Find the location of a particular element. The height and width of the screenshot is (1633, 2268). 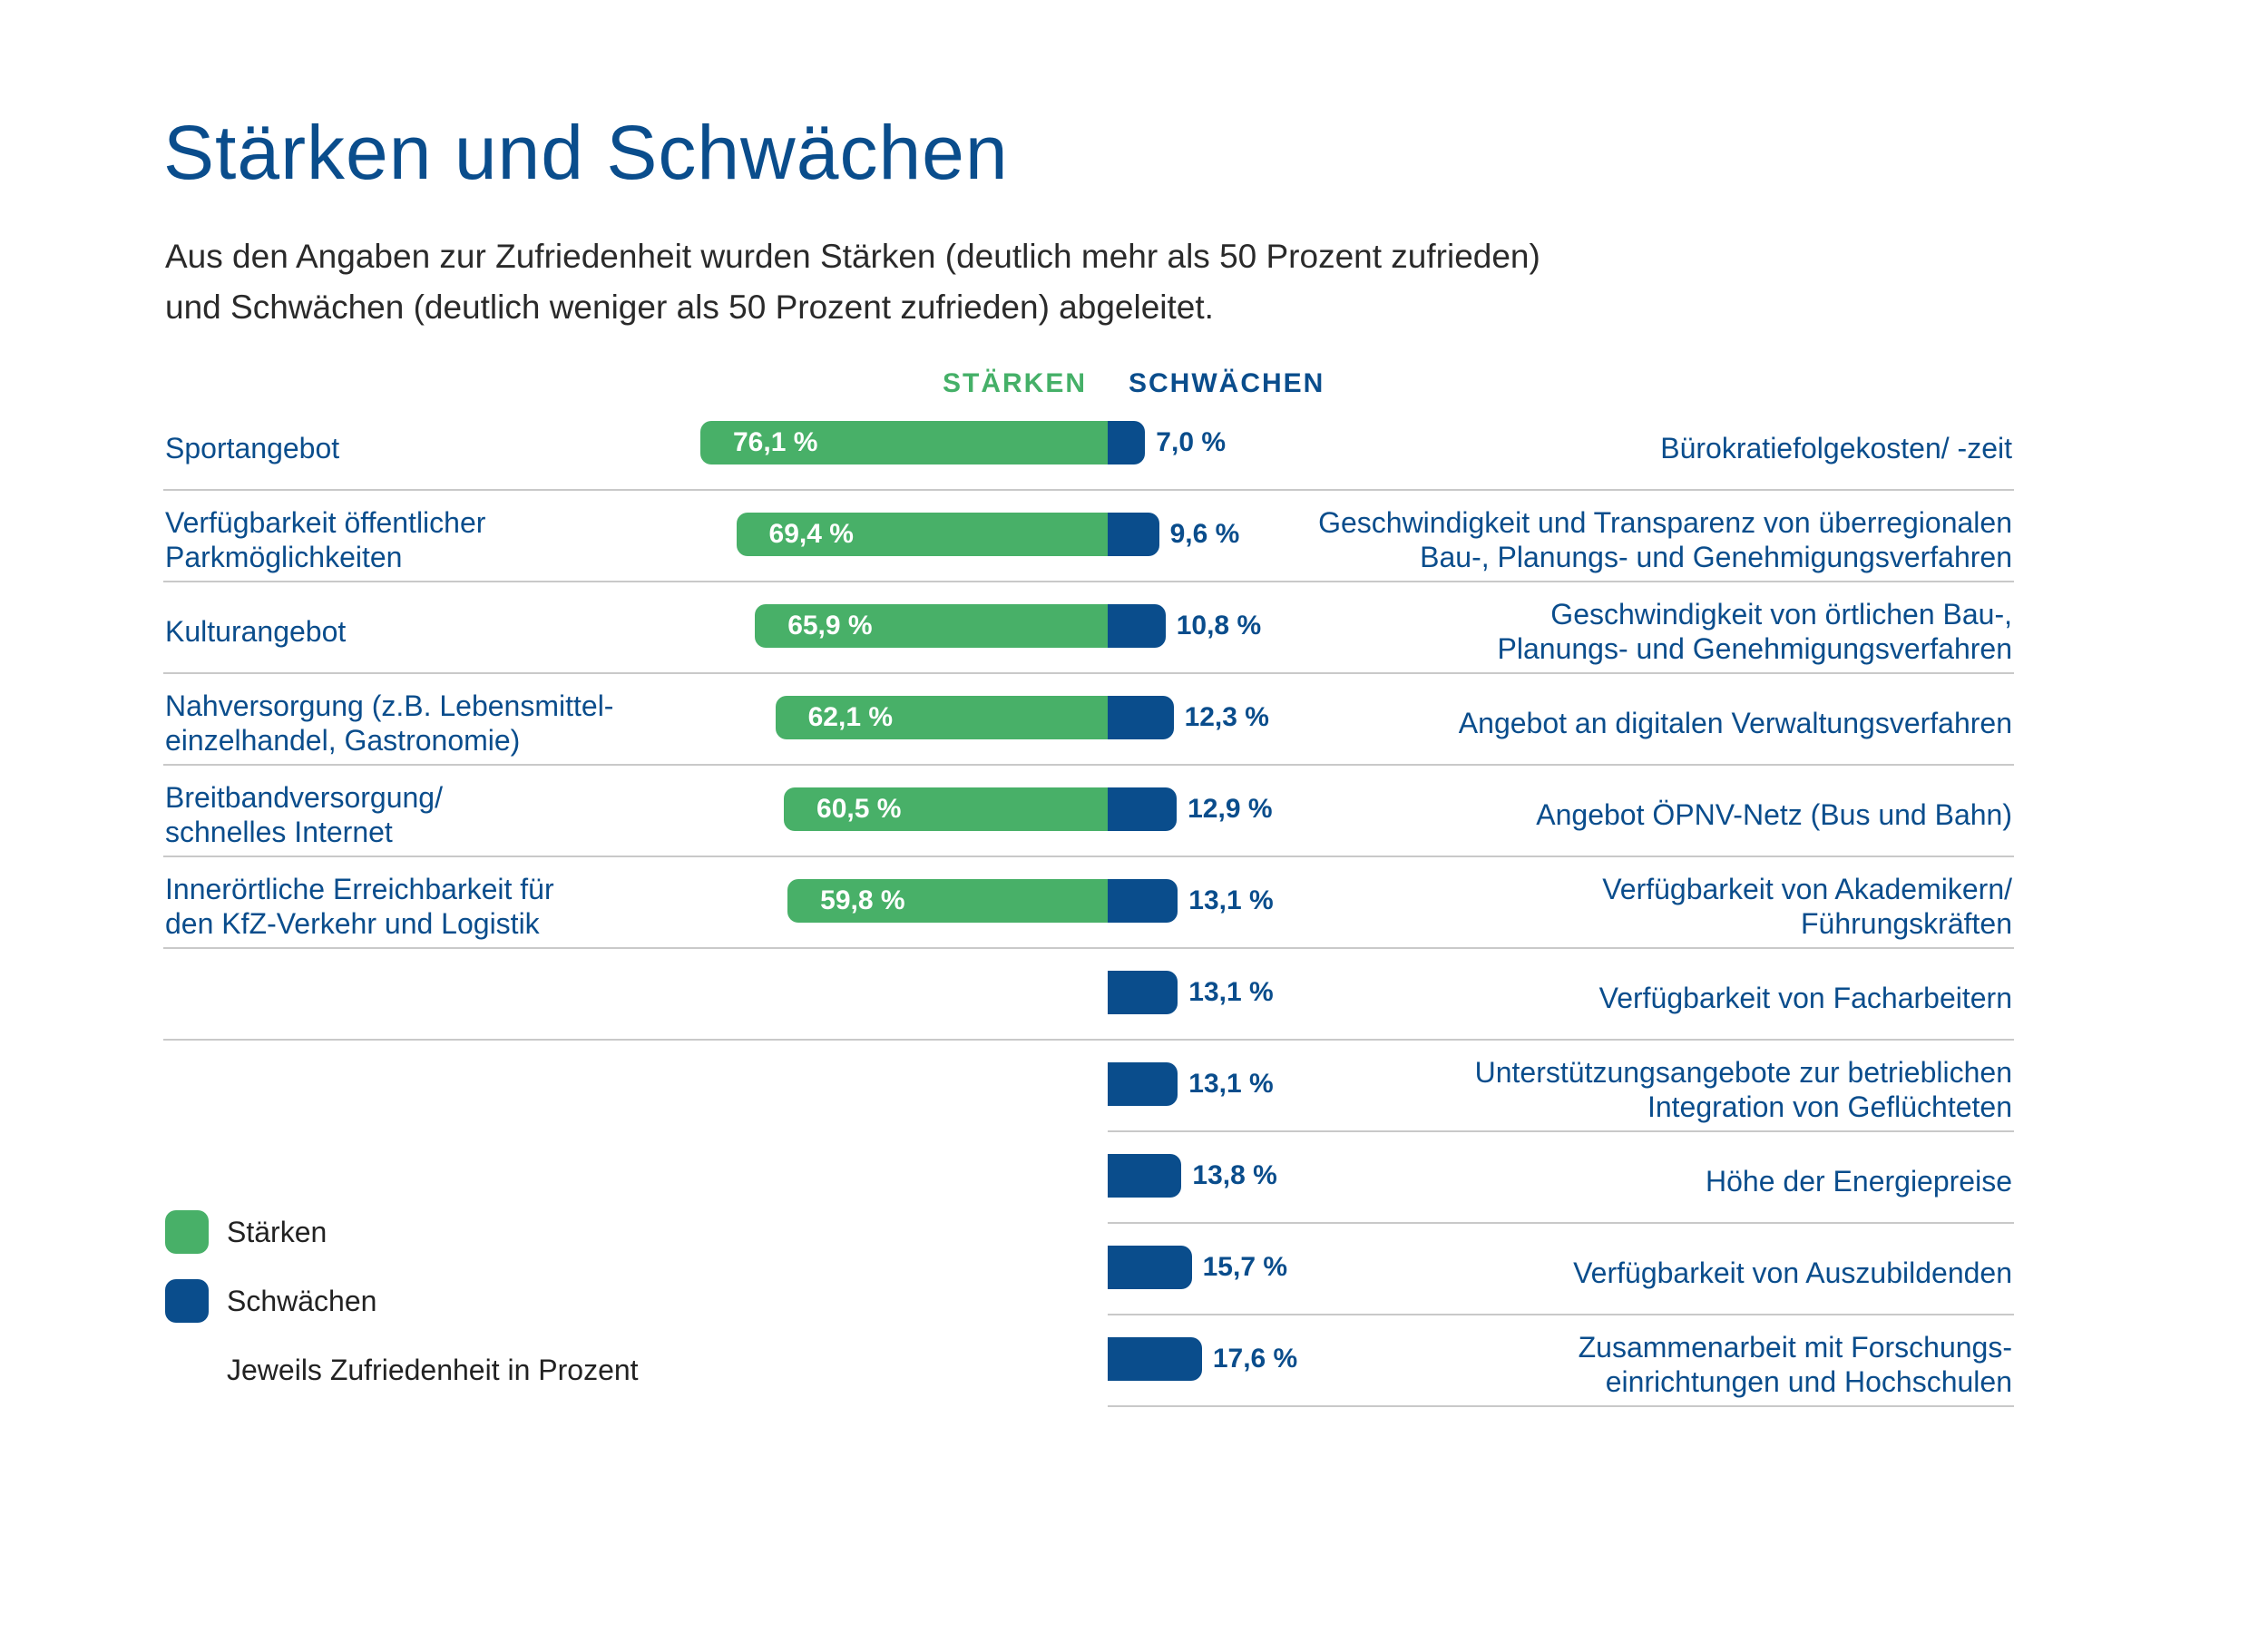

weakness-label-line-1: Bürokratiefolgekosten/ -zeit is located at coordinates (1836, 447).